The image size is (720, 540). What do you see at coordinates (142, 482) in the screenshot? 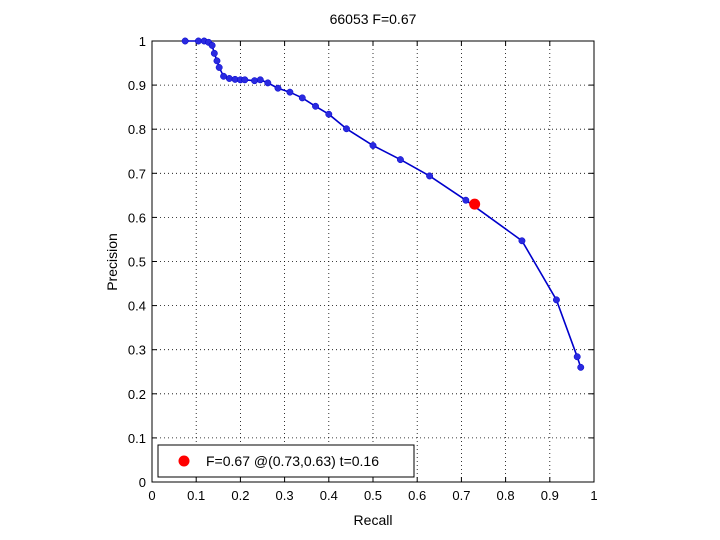
I see `y-tick-label: 0` at bounding box center [142, 482].